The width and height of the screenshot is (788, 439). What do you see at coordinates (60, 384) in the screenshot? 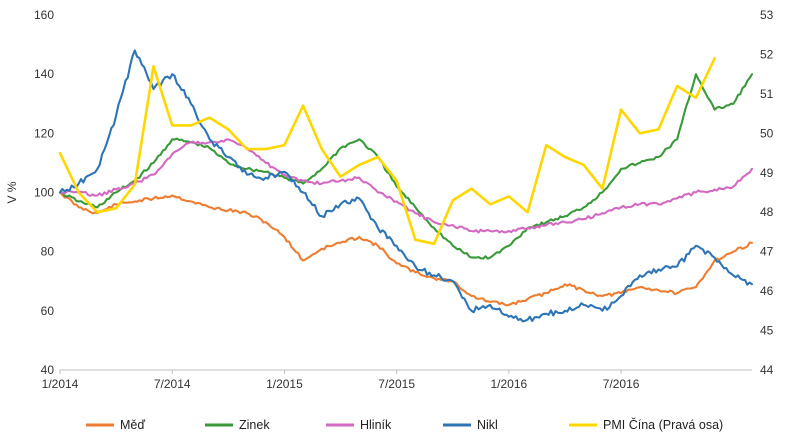
I see `x-tick-label: 1/2014` at bounding box center [60, 384].